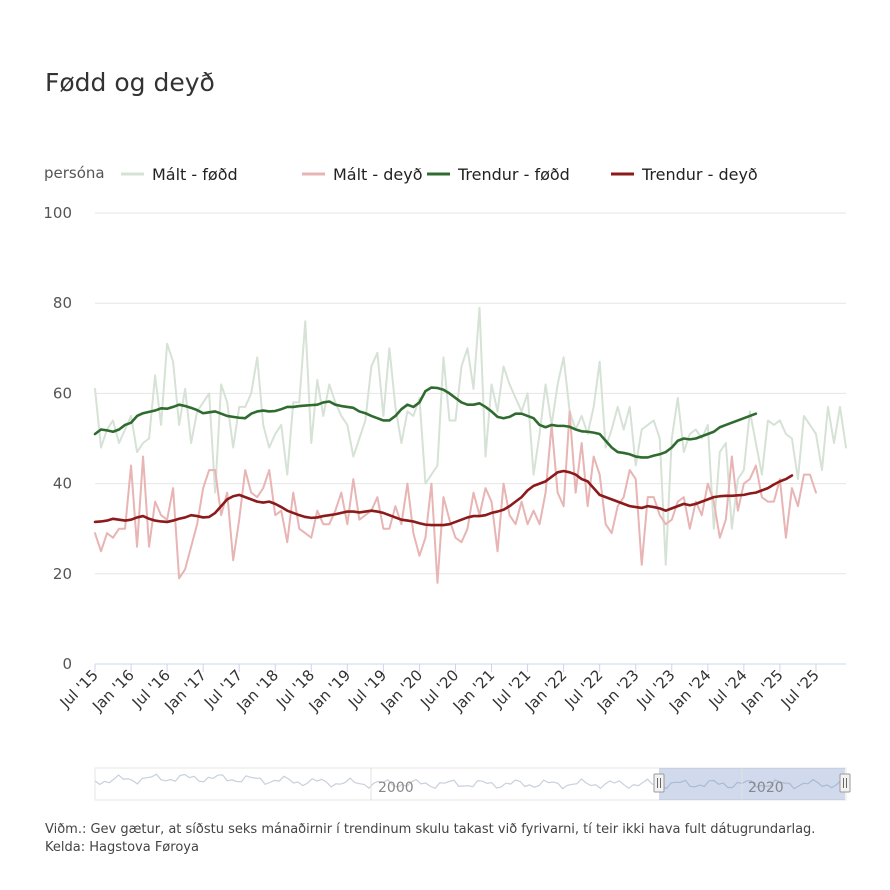 This screenshot has width=890, height=890. Describe the element at coordinates (74, 173) in the screenshot. I see `y-unit-label: persóna` at that location.